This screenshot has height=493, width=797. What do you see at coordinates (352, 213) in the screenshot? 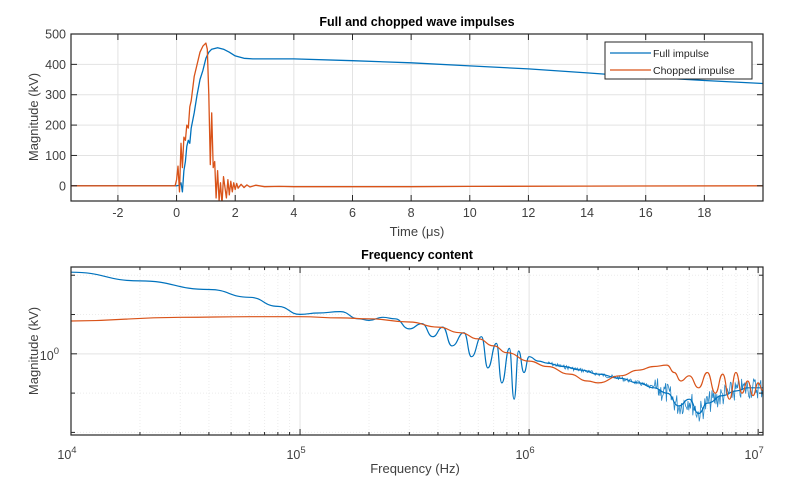
I see `x-tick-label: 6` at bounding box center [352, 213].